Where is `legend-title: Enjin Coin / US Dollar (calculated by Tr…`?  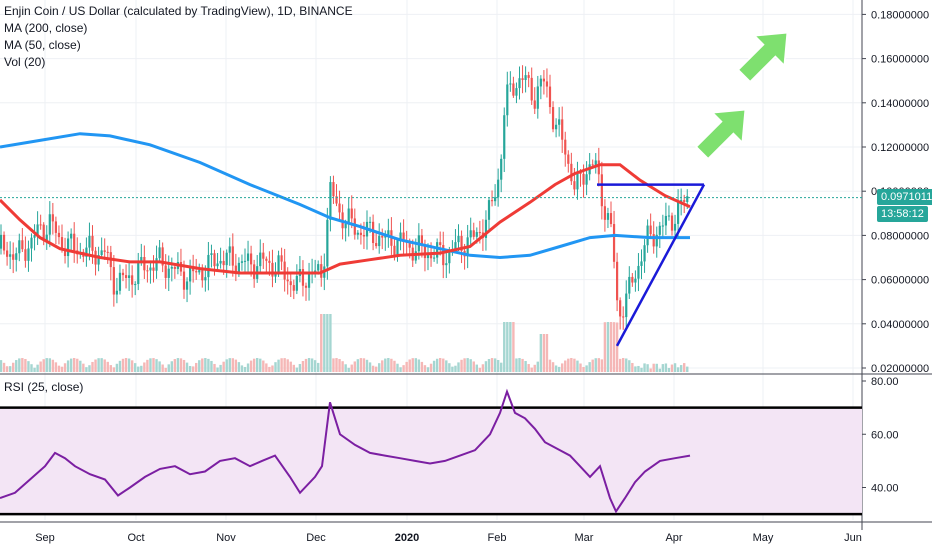 legend-title: Enjin Coin / US Dollar (calculated by Tr… is located at coordinates (178, 11).